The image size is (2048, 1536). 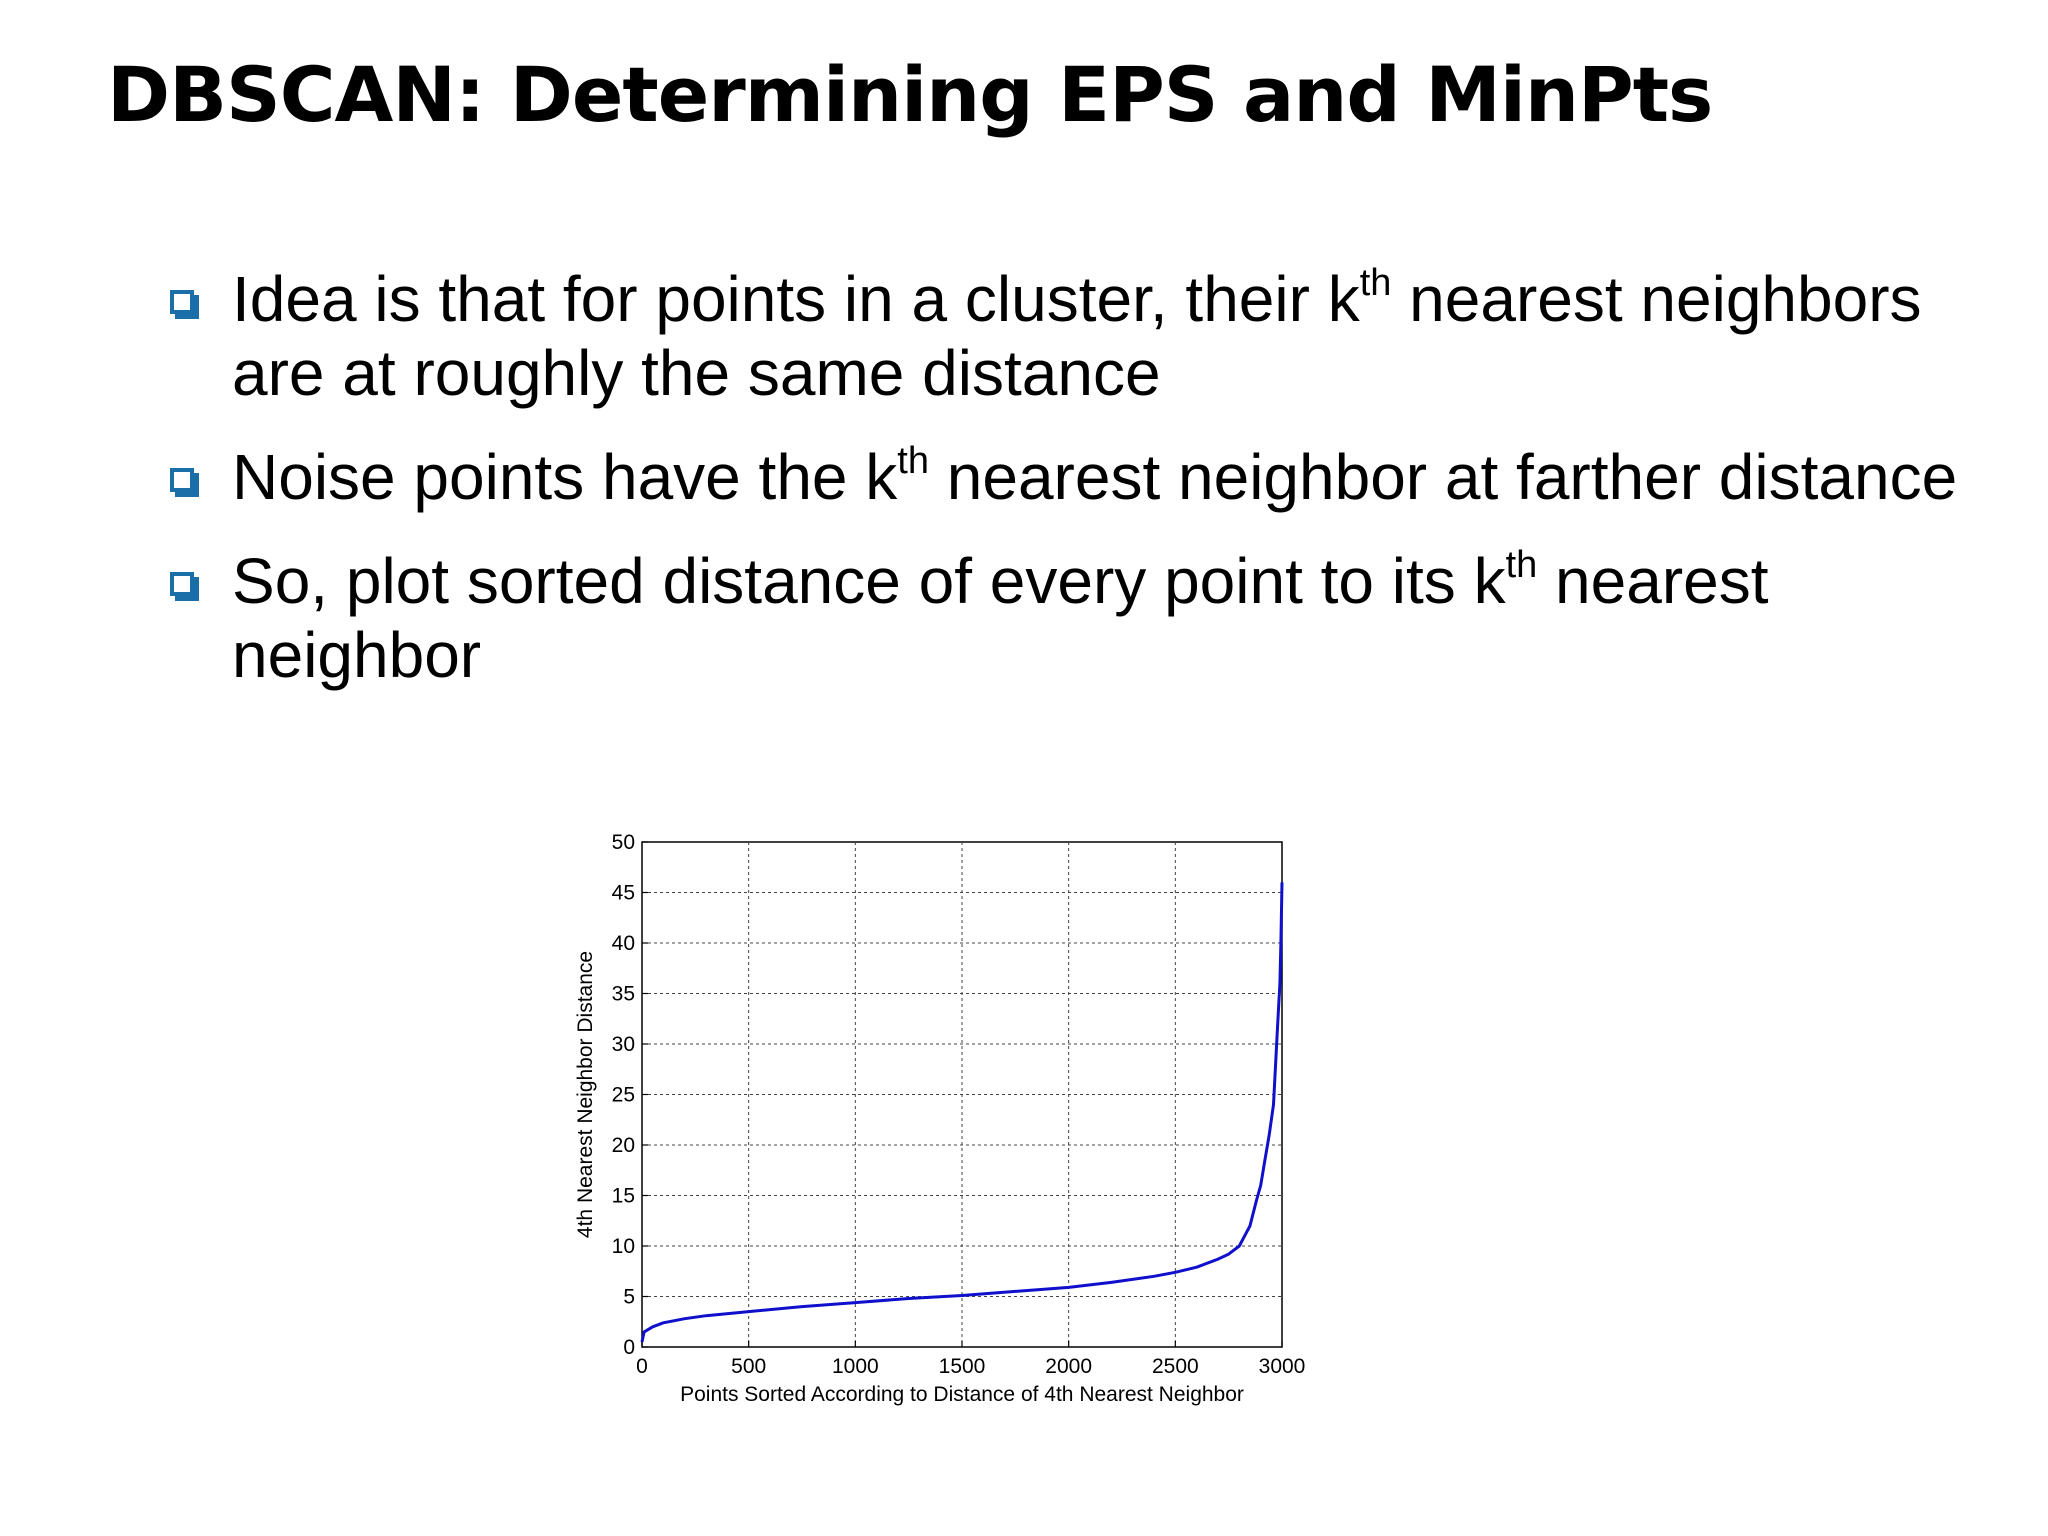 I want to click on bullet-text: nearest neighbor, so click(x=1000, y=618).